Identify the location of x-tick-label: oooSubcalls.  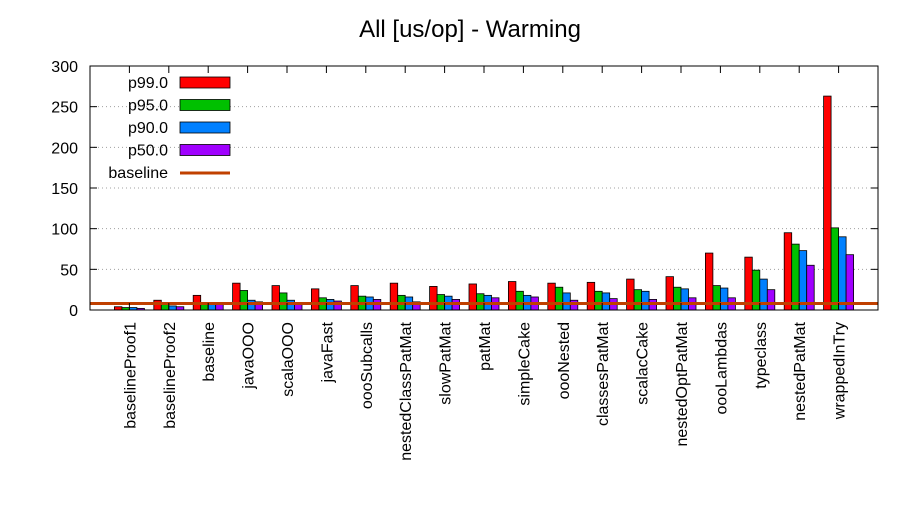
(367, 365).